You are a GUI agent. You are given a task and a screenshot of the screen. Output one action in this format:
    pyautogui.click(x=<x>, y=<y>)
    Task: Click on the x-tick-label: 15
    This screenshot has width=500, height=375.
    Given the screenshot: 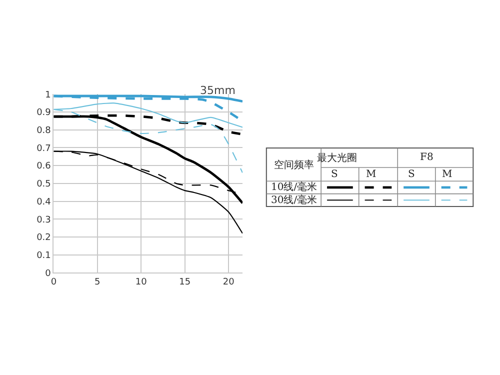 What is the action you would take?
    pyautogui.click(x=185, y=282)
    